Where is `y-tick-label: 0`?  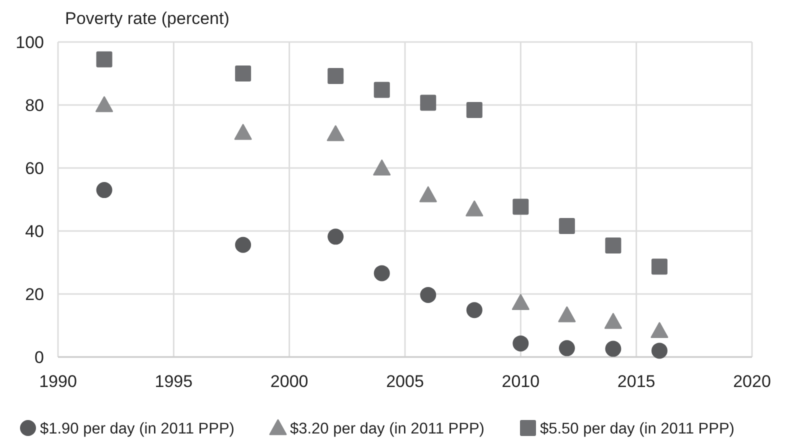 y-tick-label: 0 is located at coordinates (39, 357).